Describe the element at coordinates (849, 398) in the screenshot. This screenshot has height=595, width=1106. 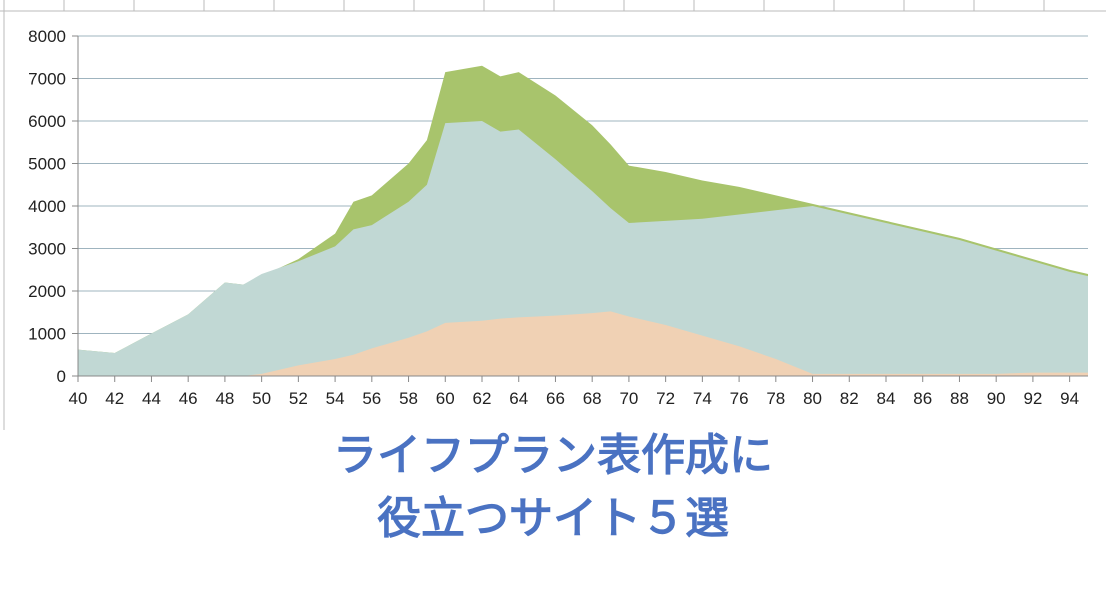
I see `x-tick-label: 82` at that location.